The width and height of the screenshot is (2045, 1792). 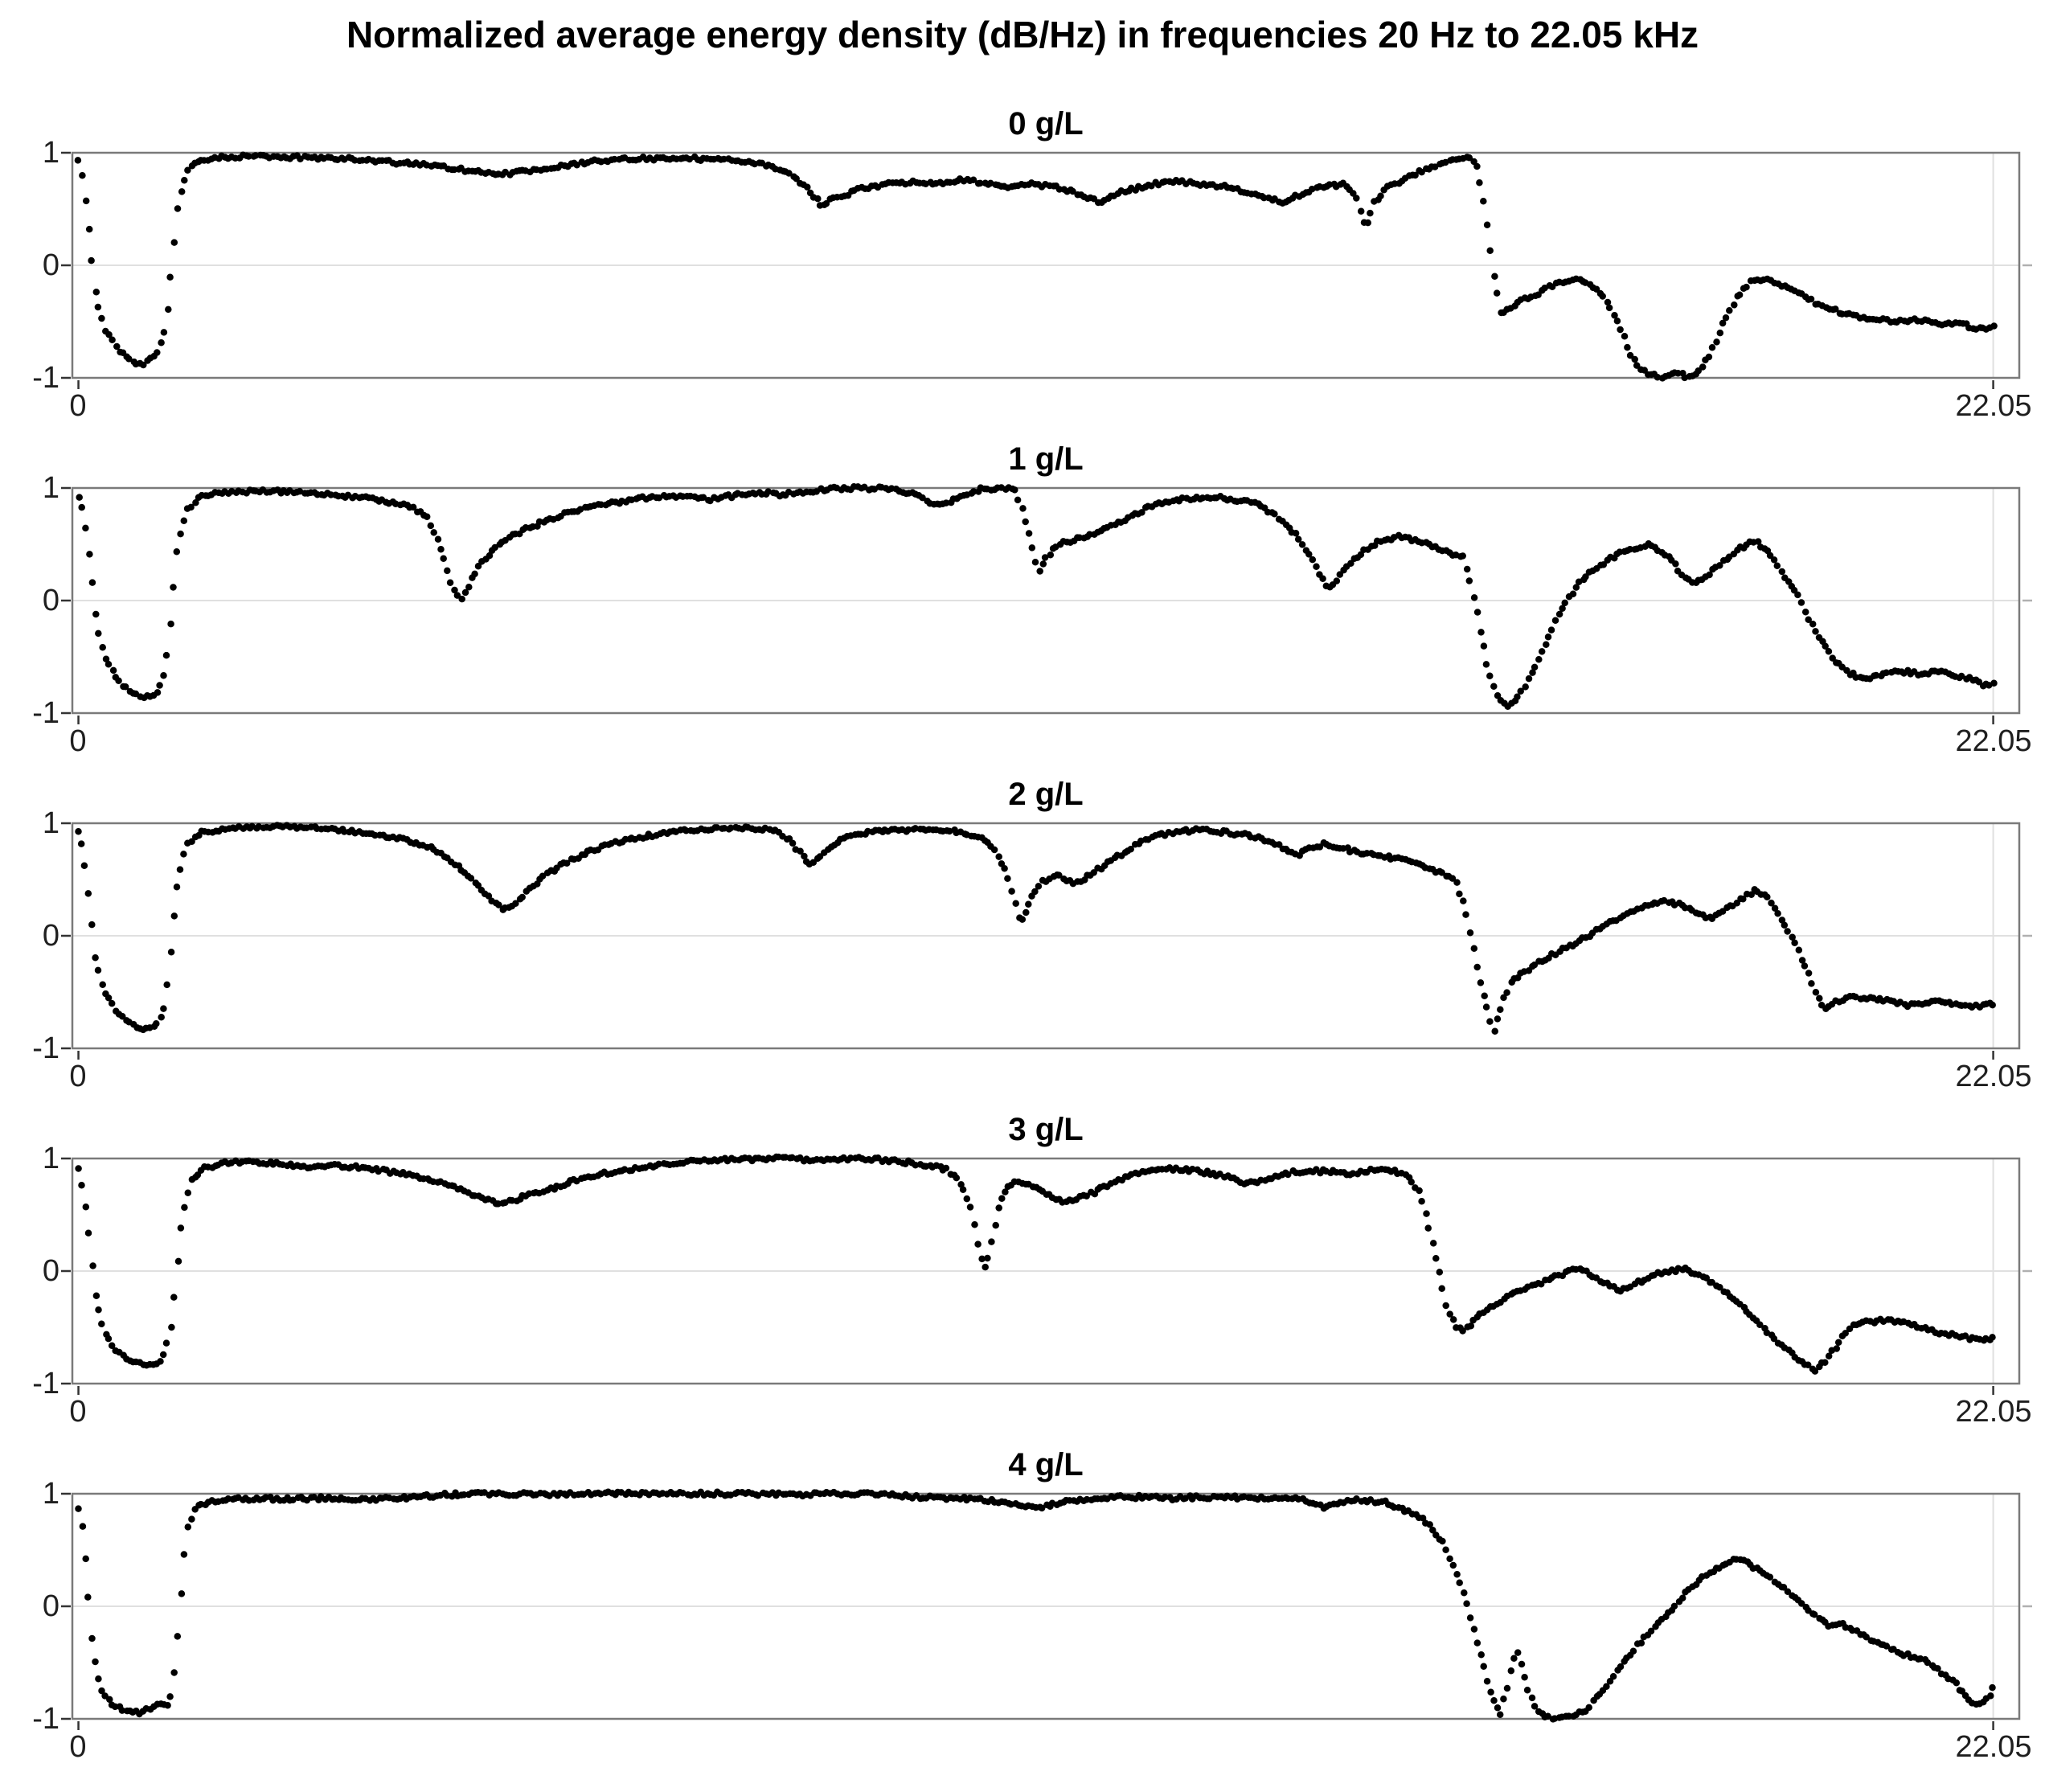 What do you see at coordinates (1046, 794) in the screenshot?
I see `subplot-title: 2 g/L` at bounding box center [1046, 794].